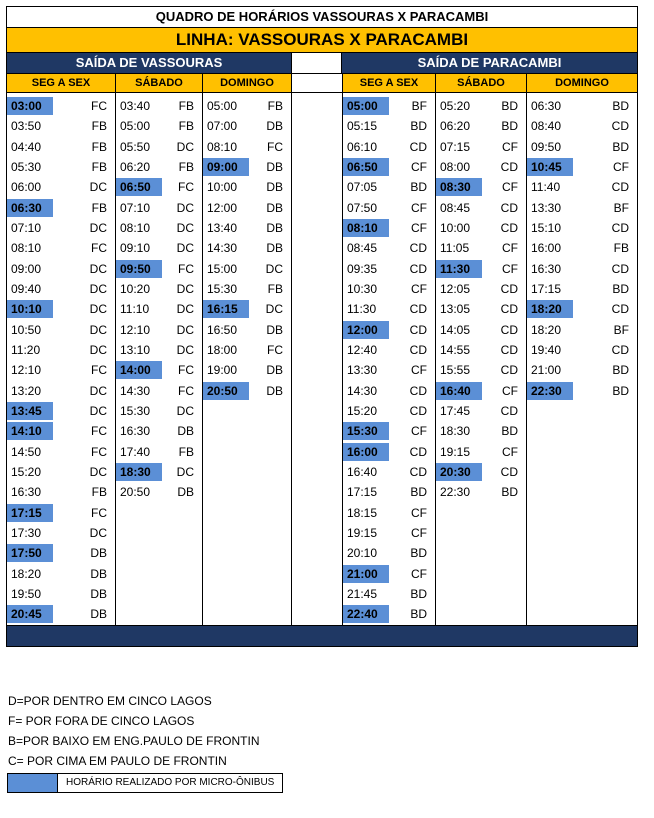 The height and width of the screenshot is (818, 654). Describe the element at coordinates (366, 228) in the screenshot. I see `time-micro-onibus: 08:10` at that location.